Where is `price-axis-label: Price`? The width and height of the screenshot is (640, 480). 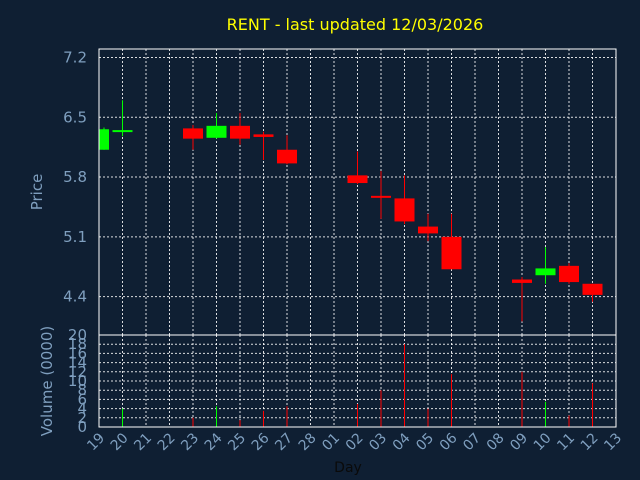
price-axis-label: Price is located at coordinates (37, 192).